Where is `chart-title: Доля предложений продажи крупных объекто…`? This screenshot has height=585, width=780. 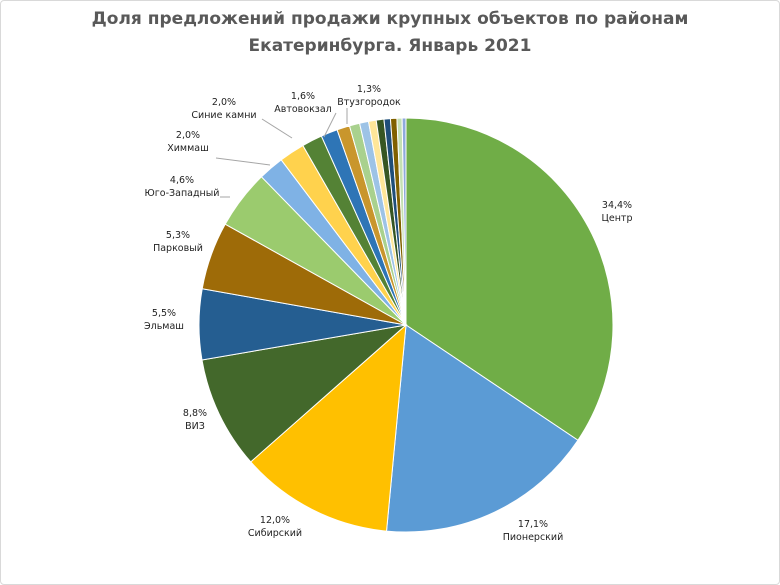
chart-title: Доля предложений продажи крупных объекто… is located at coordinates (390, 33).